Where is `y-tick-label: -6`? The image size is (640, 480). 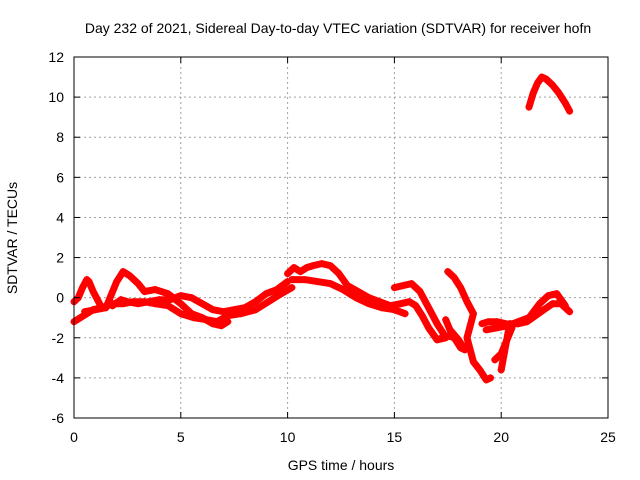
y-tick-label: -6 is located at coordinates (58, 418).